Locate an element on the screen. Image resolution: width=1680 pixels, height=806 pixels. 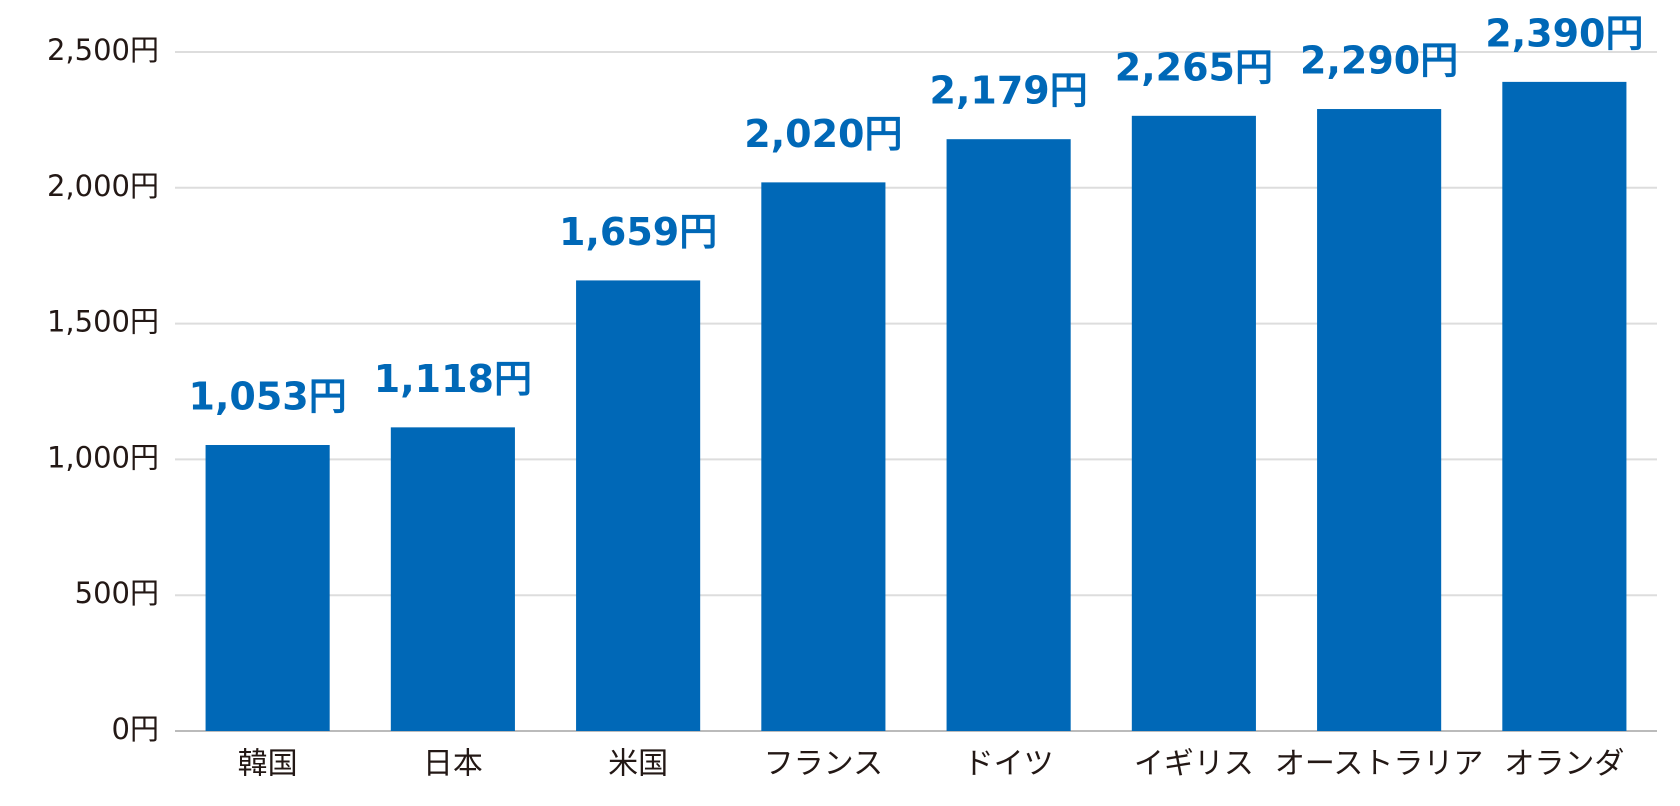
x-tick-label: オーストラリア is located at coordinates (1379, 764).